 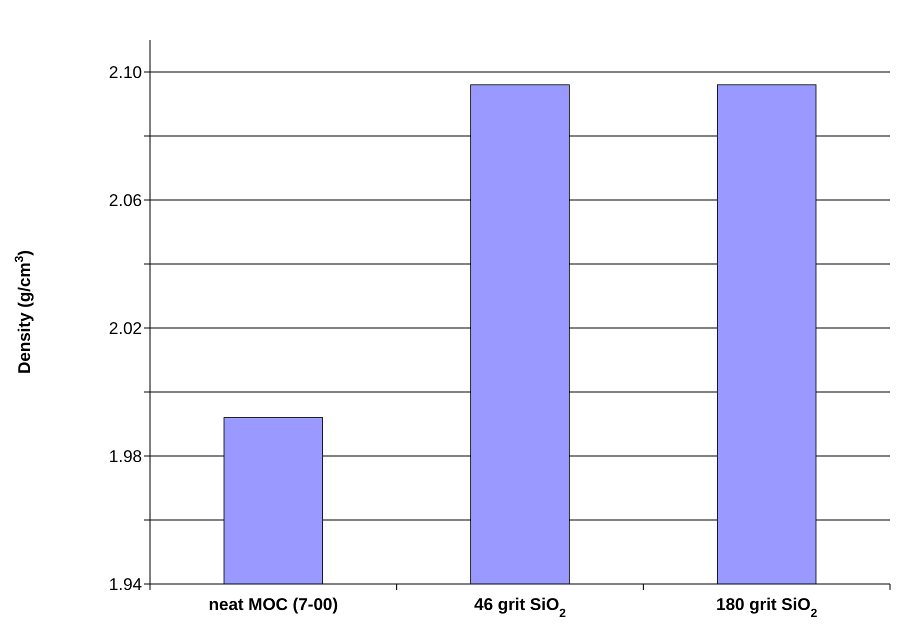 I want to click on y-tick-label: 2.02, so click(x=125, y=328).